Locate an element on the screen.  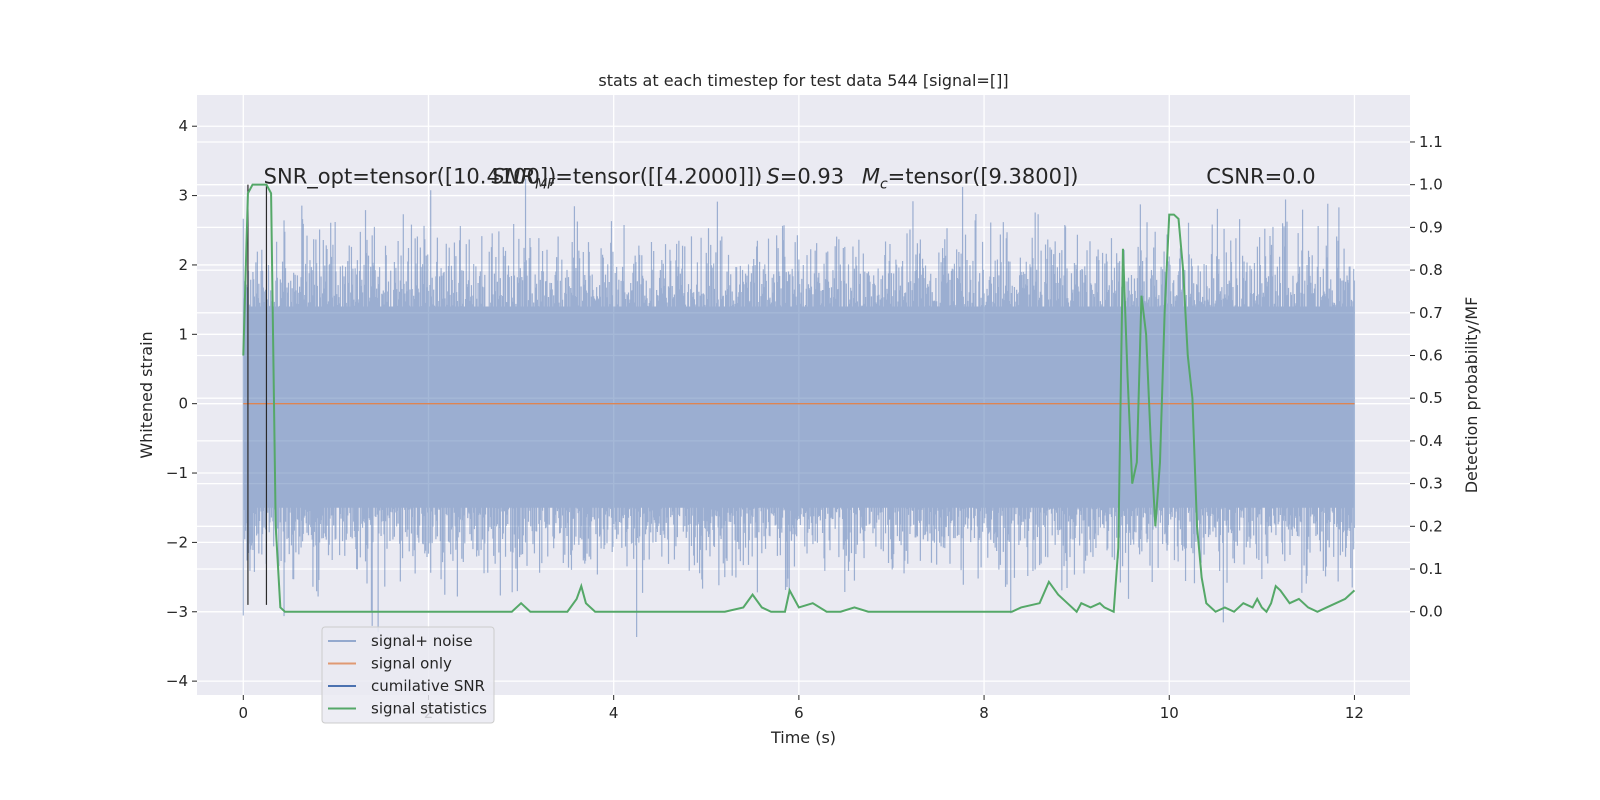
annotation-text: Mc=tensor([9.3800]) is located at coordinates (970, 179).